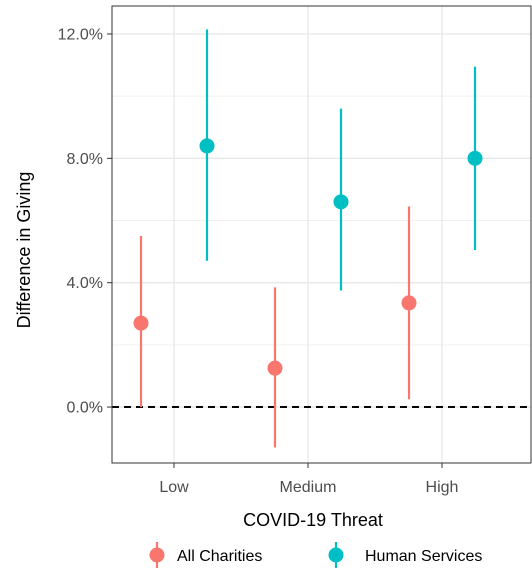 The width and height of the screenshot is (532, 574). I want to click on legend-label: All Charities, so click(219, 556).